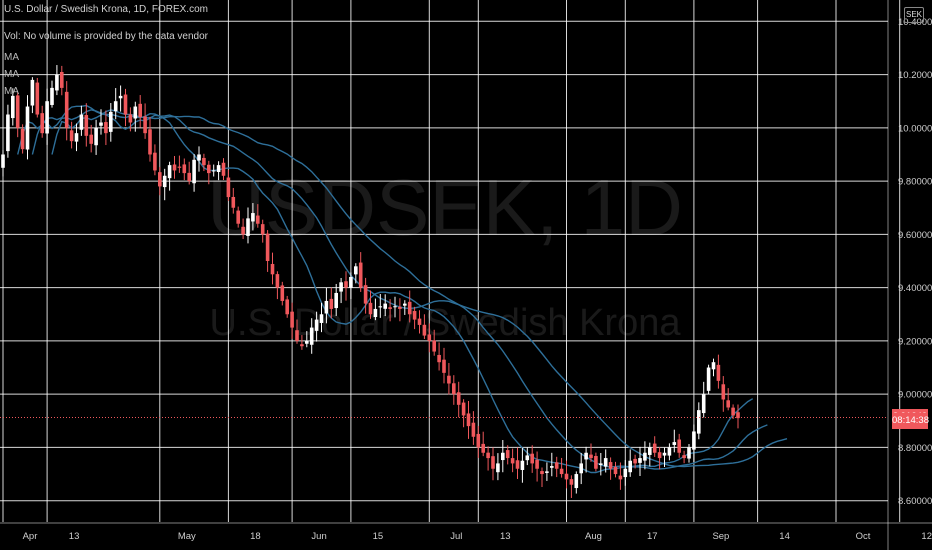  What do you see at coordinates (456, 536) in the screenshot?
I see `x-tick-label: Jul` at bounding box center [456, 536].